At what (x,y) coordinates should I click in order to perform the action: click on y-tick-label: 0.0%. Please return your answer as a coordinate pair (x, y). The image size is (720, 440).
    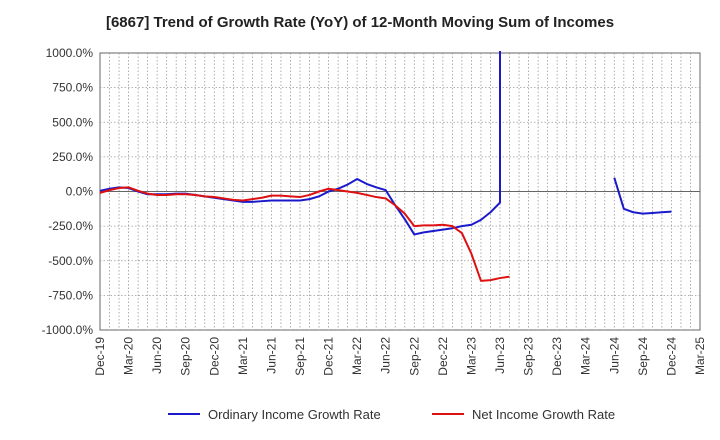
    Looking at the image, I should click on (80, 192).